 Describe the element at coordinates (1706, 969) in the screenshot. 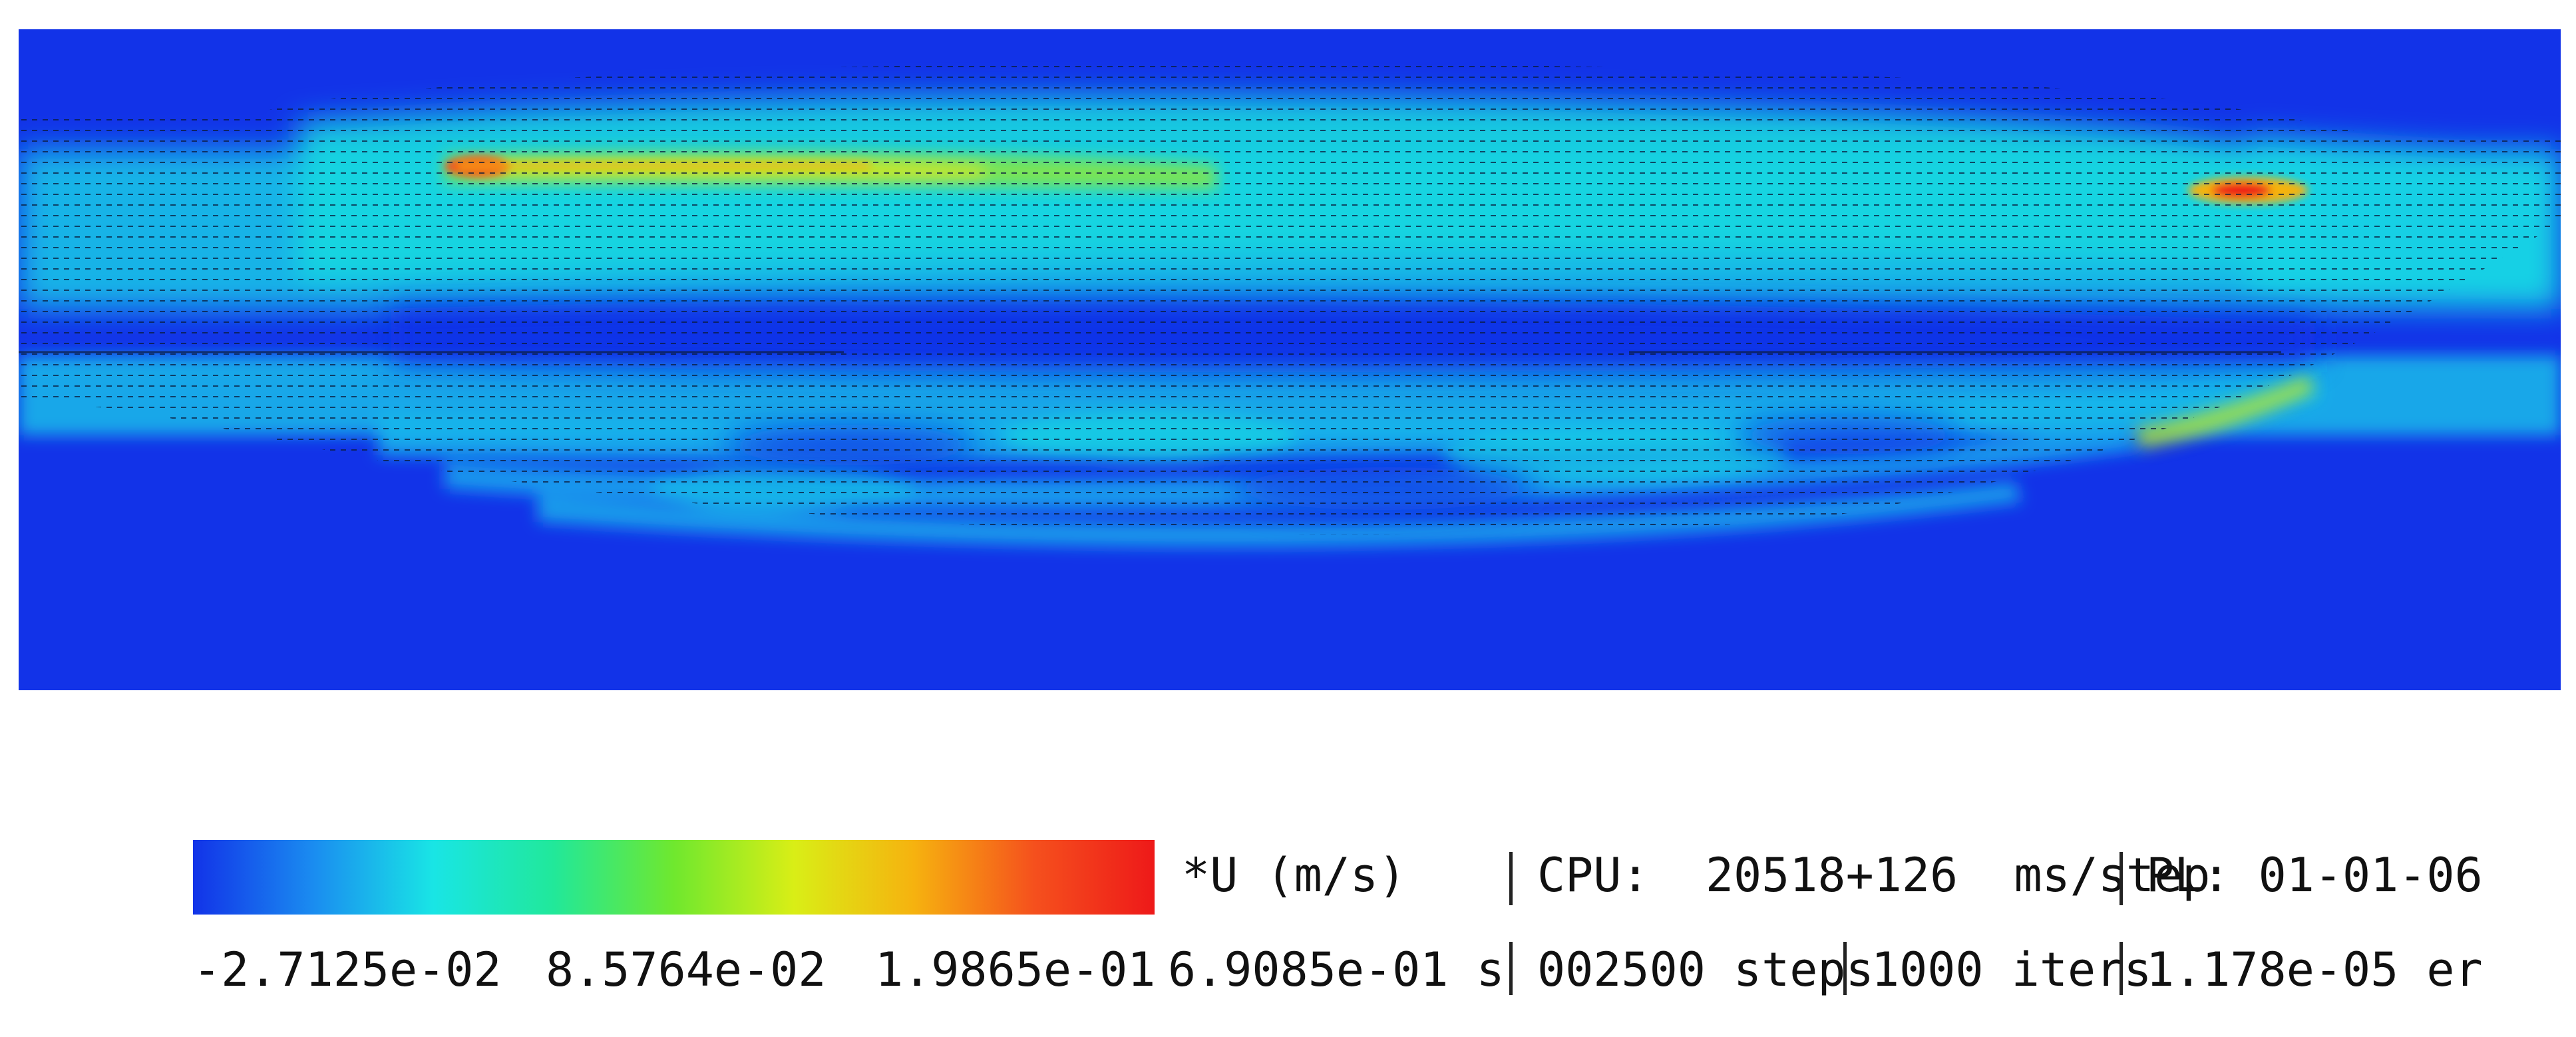

I see `steps-readout: 002500 steps` at that location.